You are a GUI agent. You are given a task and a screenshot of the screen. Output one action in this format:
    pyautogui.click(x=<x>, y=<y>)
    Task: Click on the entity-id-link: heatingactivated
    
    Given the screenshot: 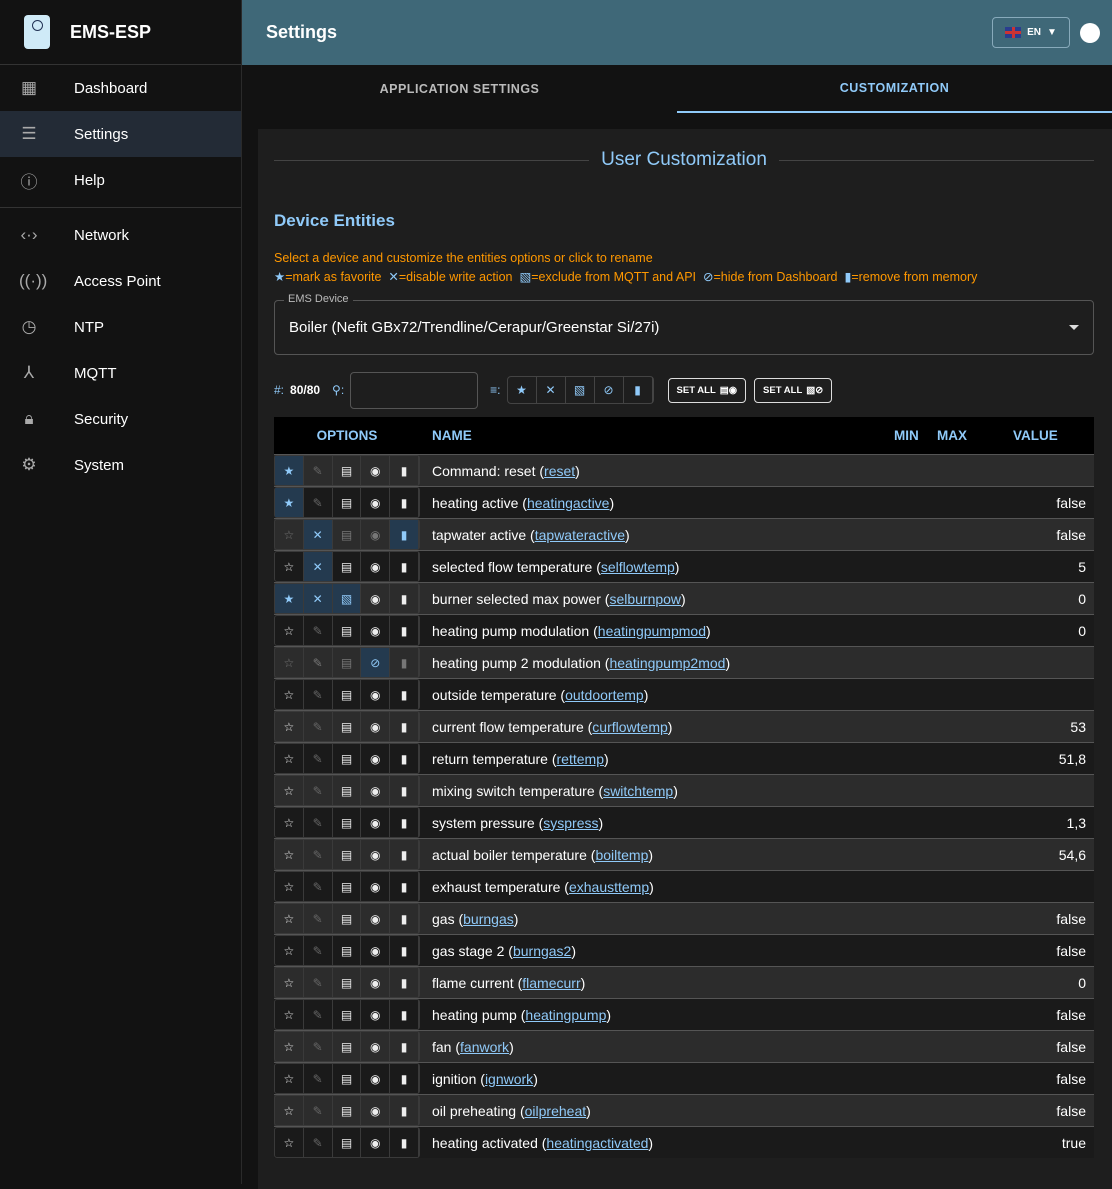 What is the action you would take?
    pyautogui.click(x=597, y=1142)
    